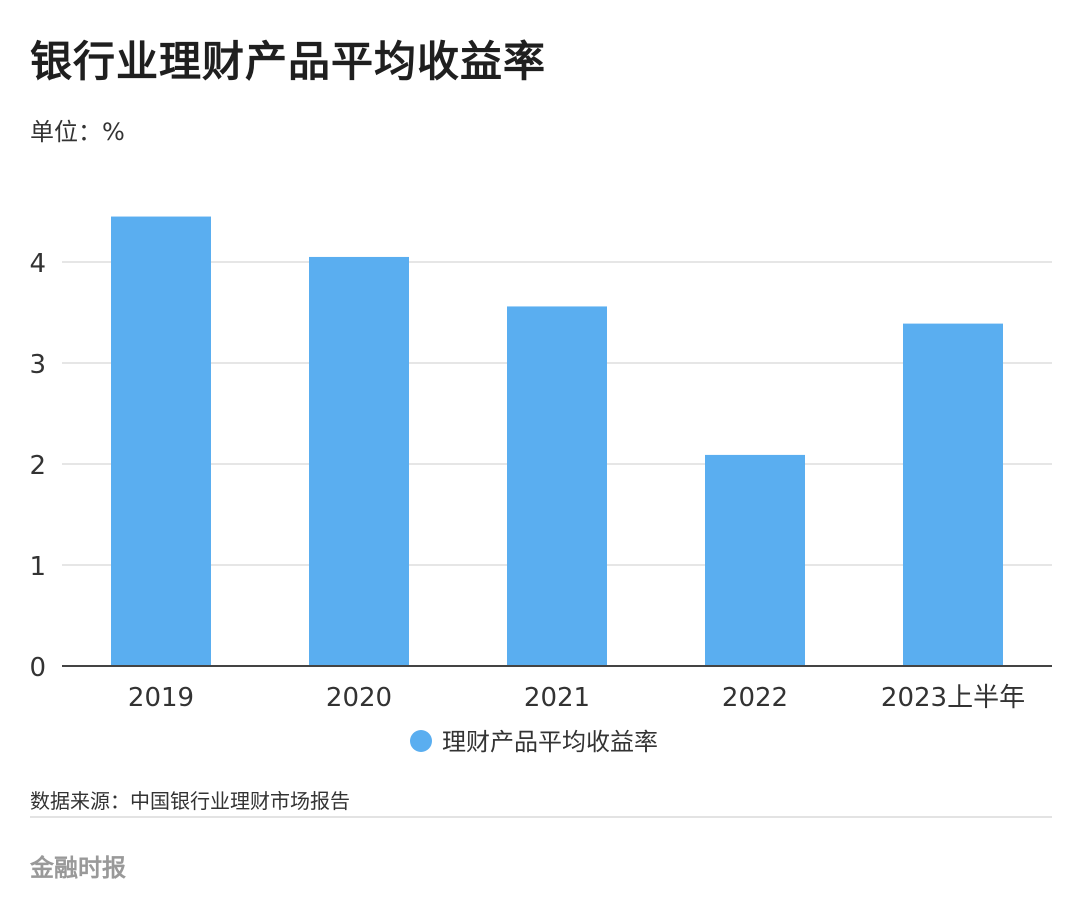 Image resolution: width=1080 pixels, height=918 pixels. What do you see at coordinates (541, 817) in the screenshot?
I see `divider` at bounding box center [541, 817].